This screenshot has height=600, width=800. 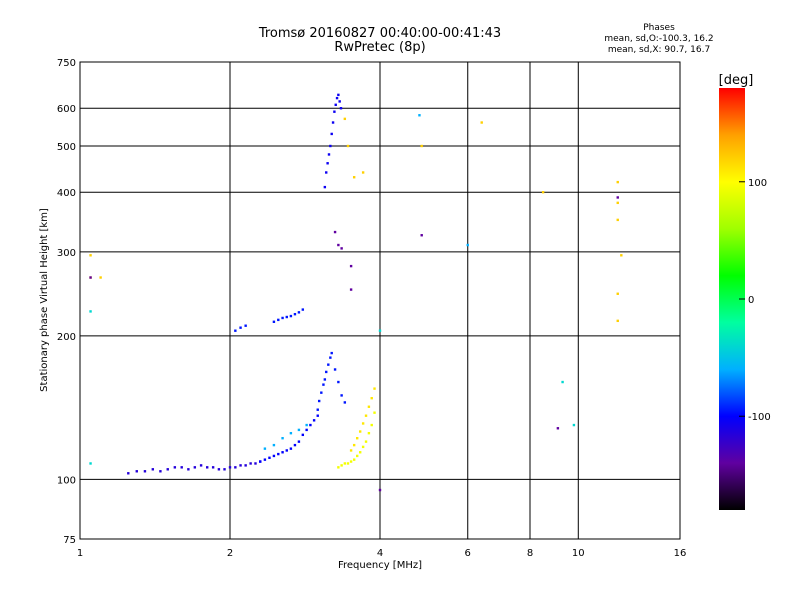 I want to click on y-tick-label: 750, so click(x=66, y=63).